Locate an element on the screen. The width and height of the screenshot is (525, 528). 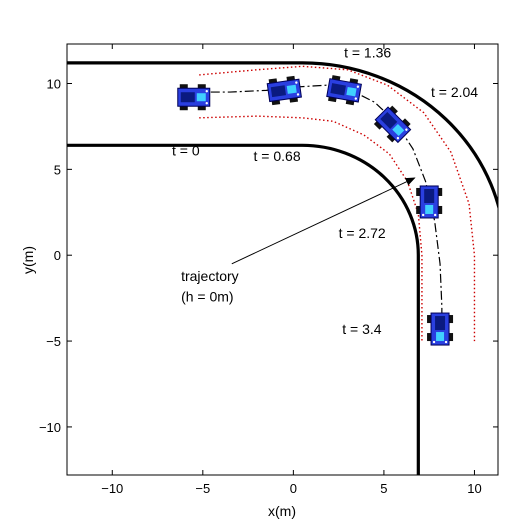
x-tick-label: −5 is located at coordinates (202, 488).